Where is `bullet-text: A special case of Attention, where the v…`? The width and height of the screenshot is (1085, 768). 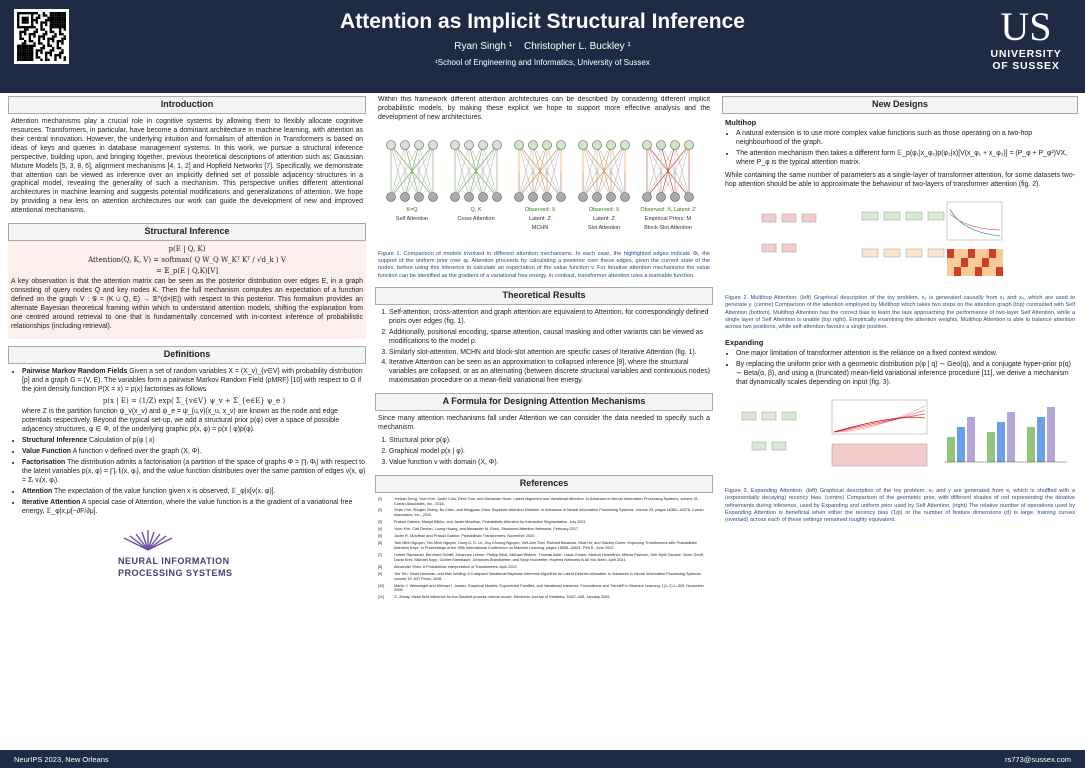 bullet-text: A special case of Attention, where the v… is located at coordinates (187, 506).